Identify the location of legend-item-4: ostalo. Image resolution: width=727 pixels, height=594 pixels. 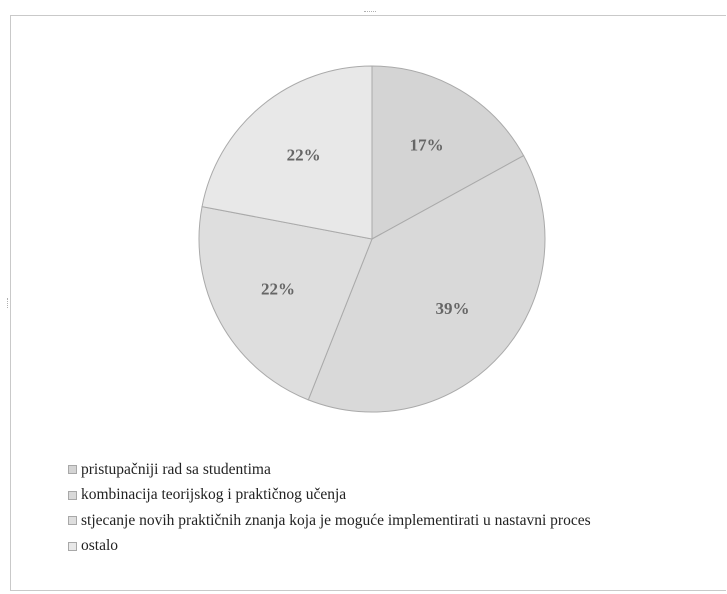
(329, 547).